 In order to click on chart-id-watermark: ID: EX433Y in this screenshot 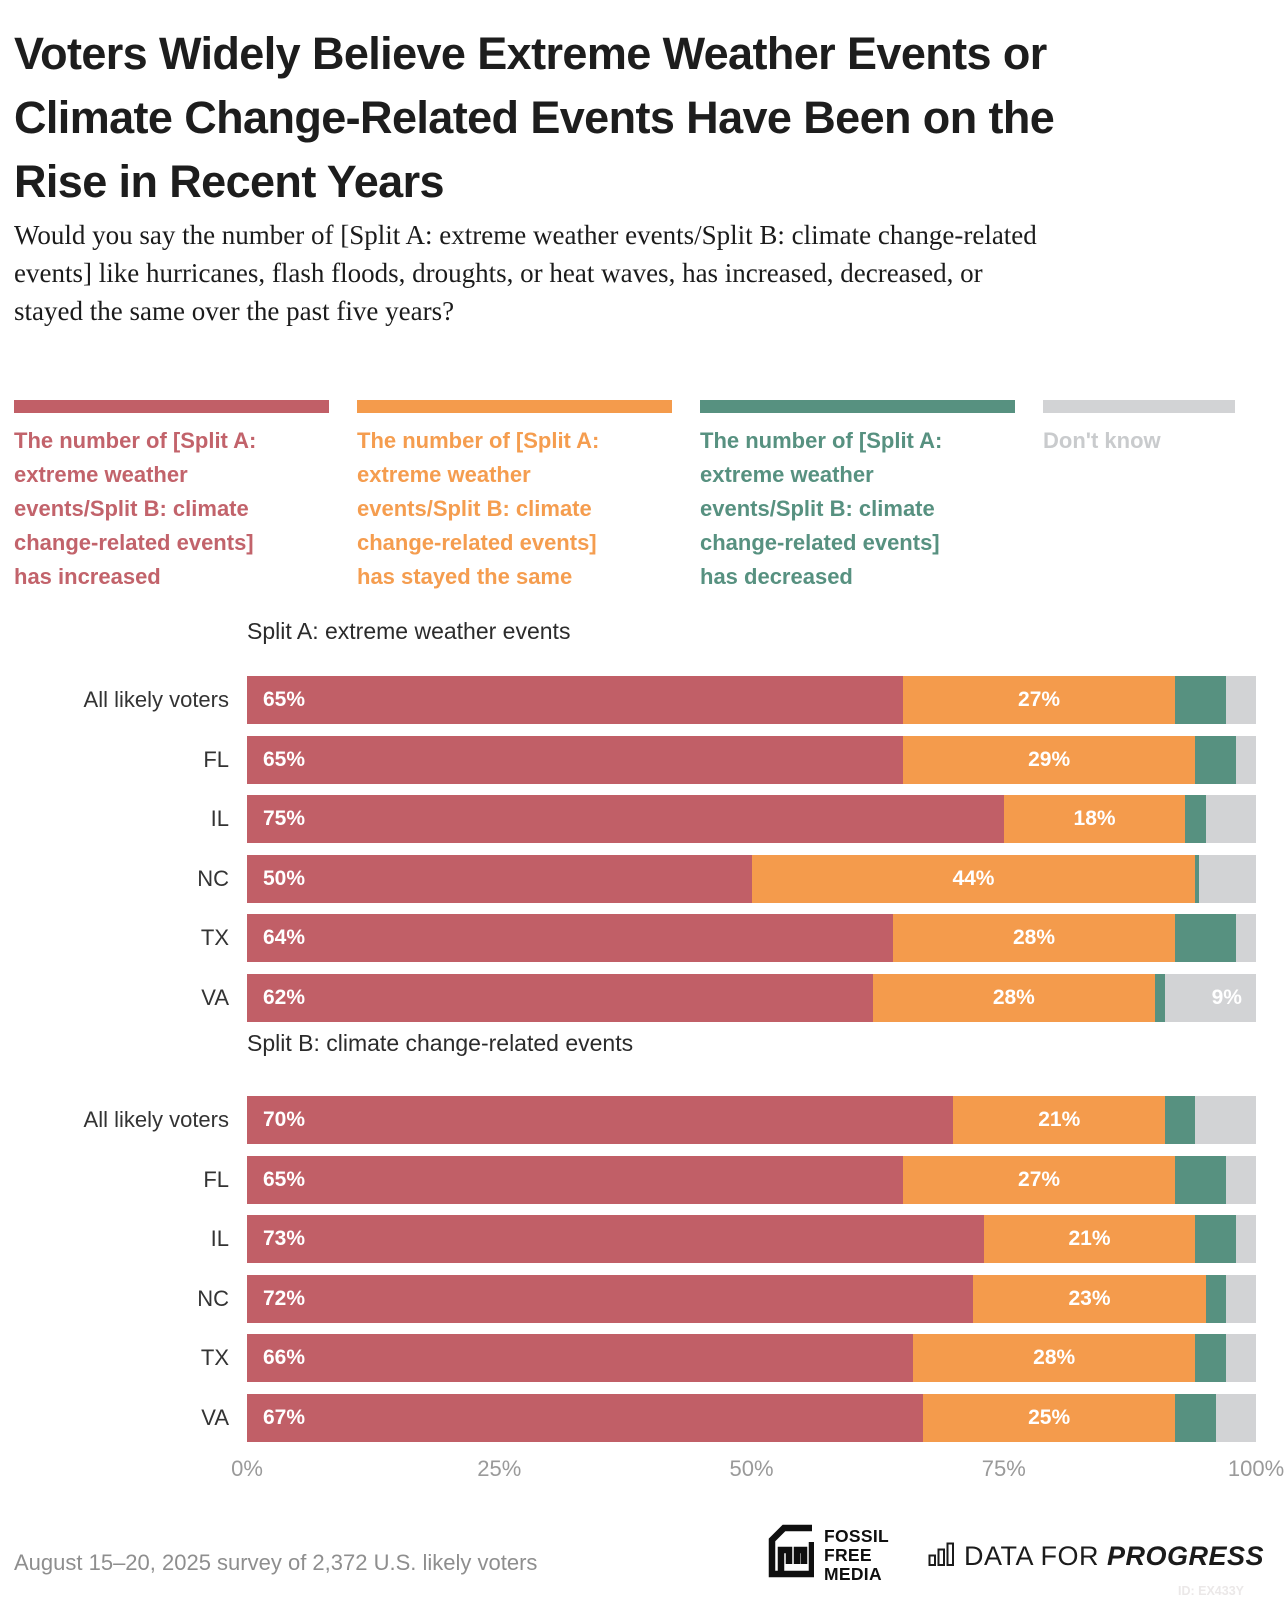, I will do `click(1211, 1591)`.